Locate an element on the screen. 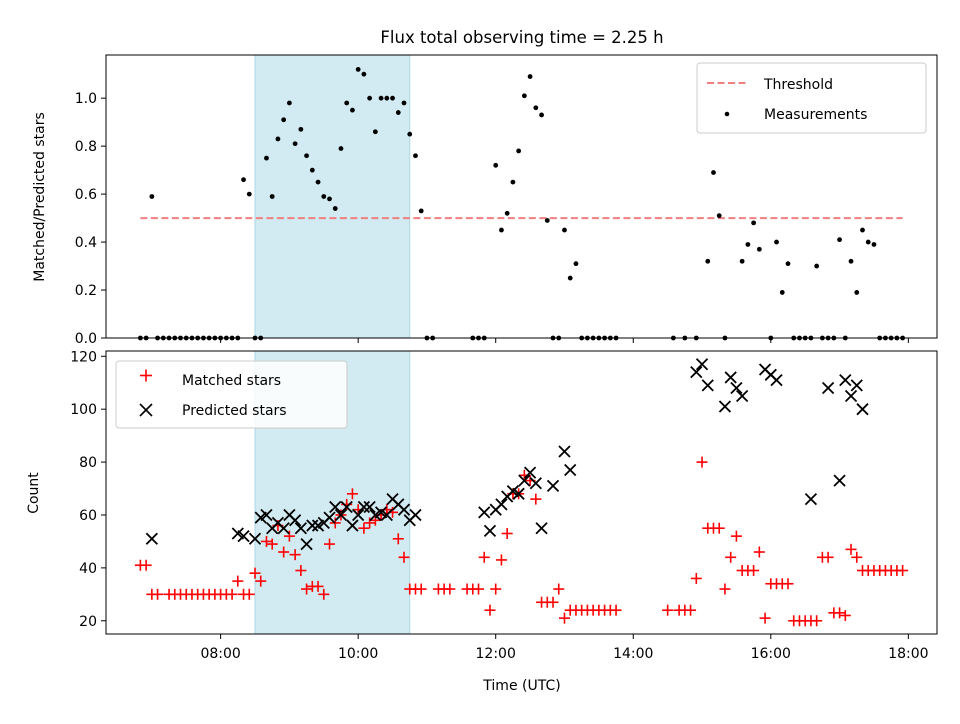 Image resolution: width=960 pixels, height=724 pixels. bottom-x-axis: 08:00 10:00 12:00 14:00 16:00 18:00 is located at coordinates (564, 648).